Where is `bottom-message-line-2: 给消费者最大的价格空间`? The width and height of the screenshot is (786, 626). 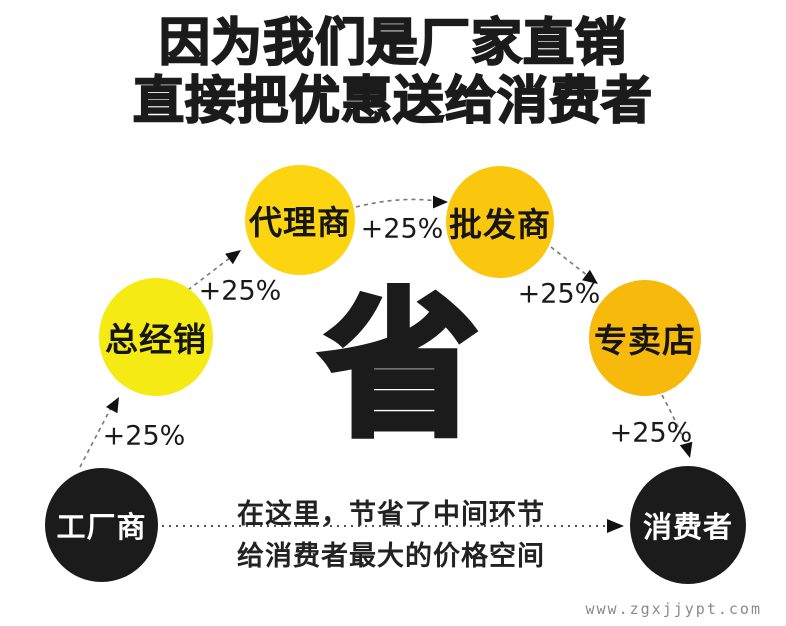 bottom-message-line-2: 给消费者最大的价格空间 is located at coordinates (393, 553).